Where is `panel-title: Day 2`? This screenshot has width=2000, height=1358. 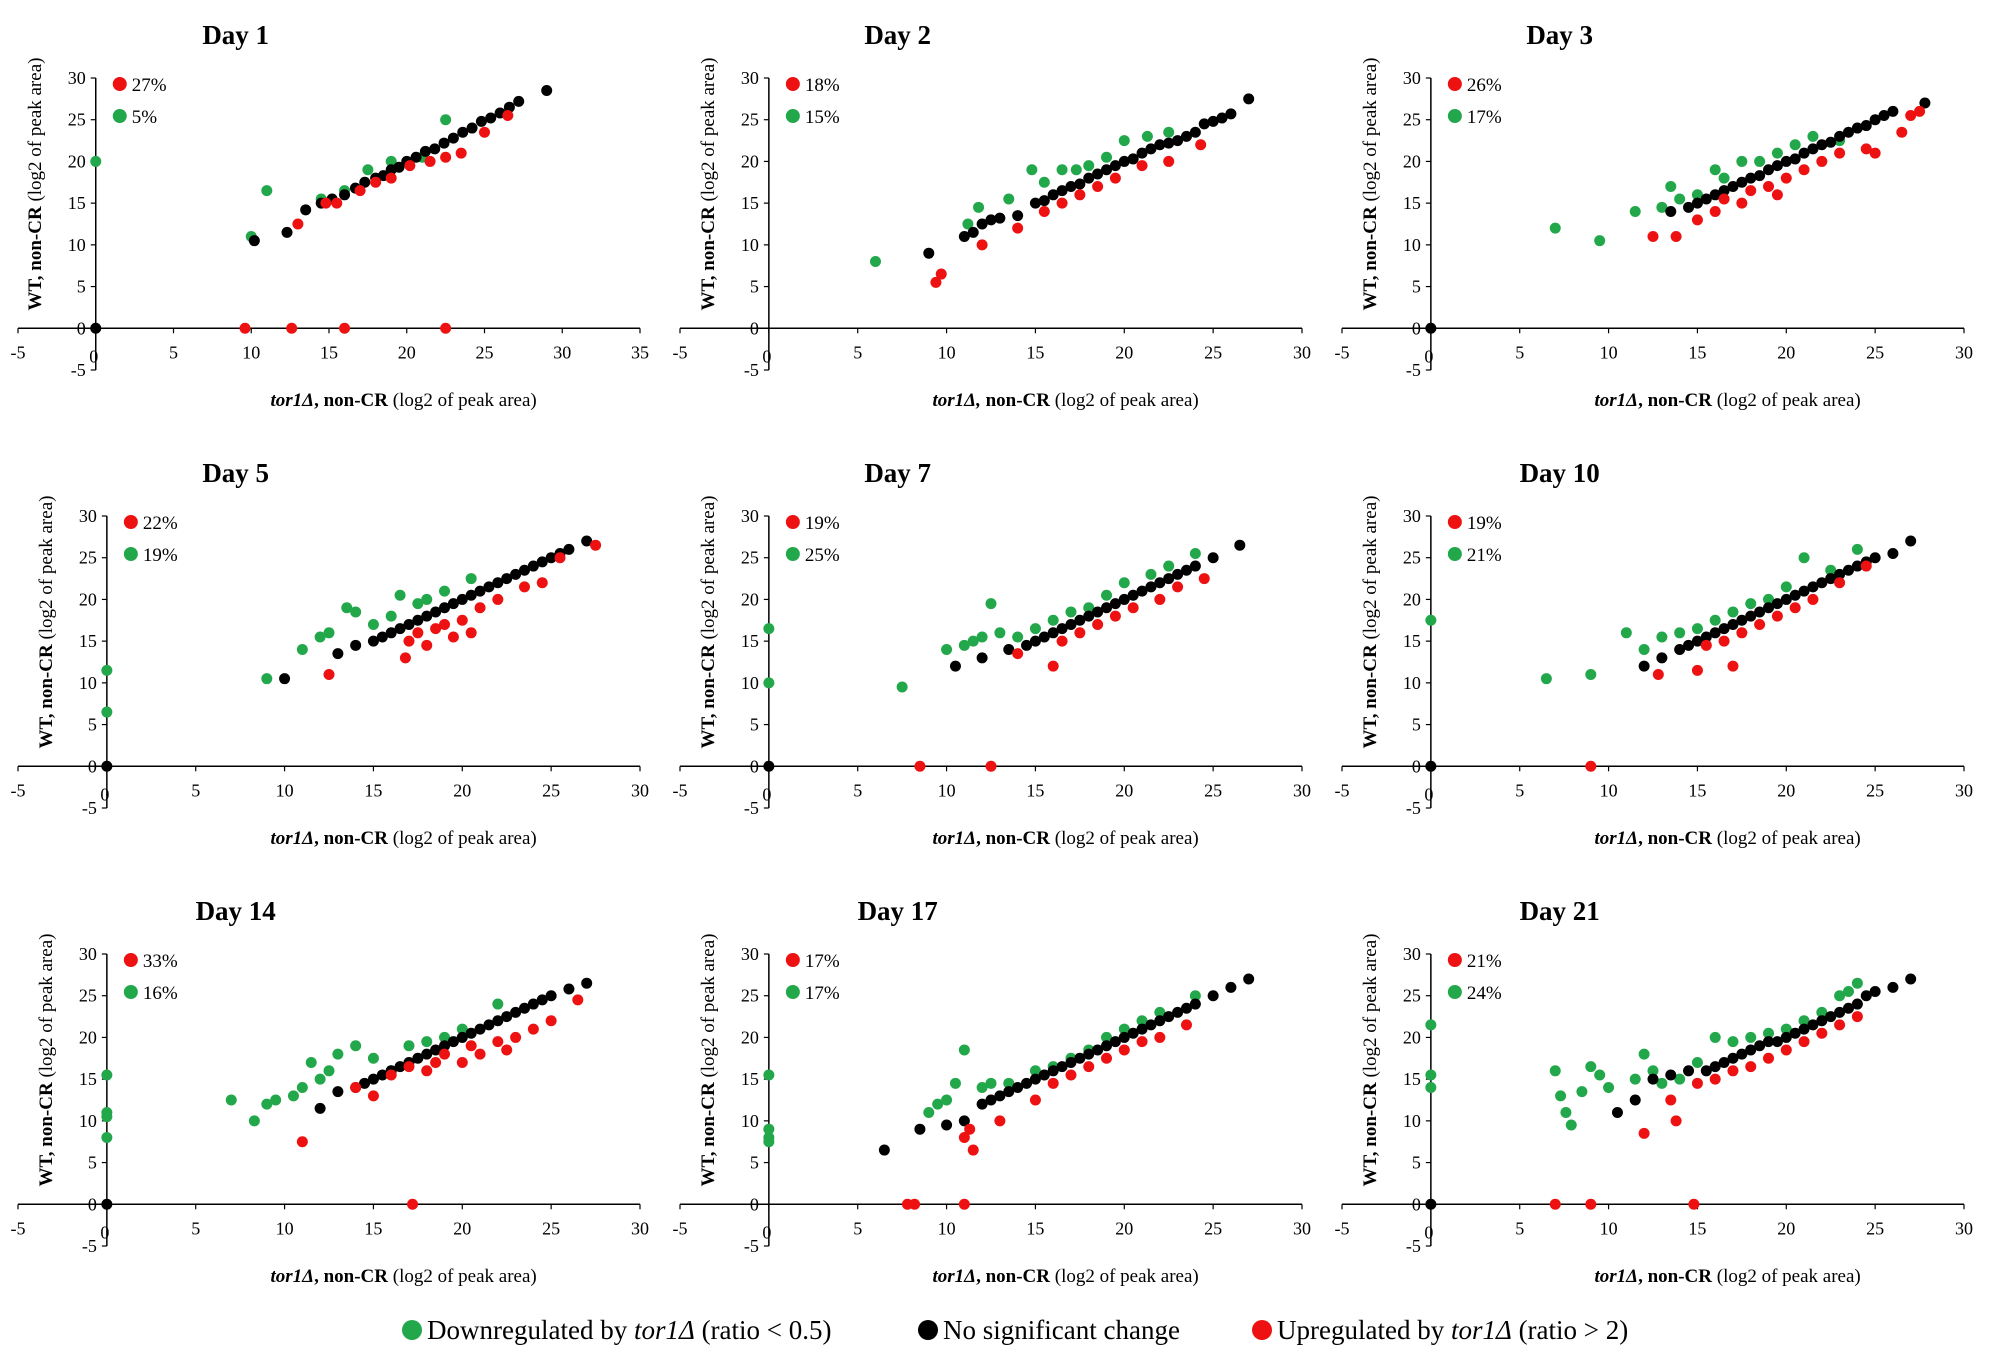 panel-title: Day 2 is located at coordinates (897, 35).